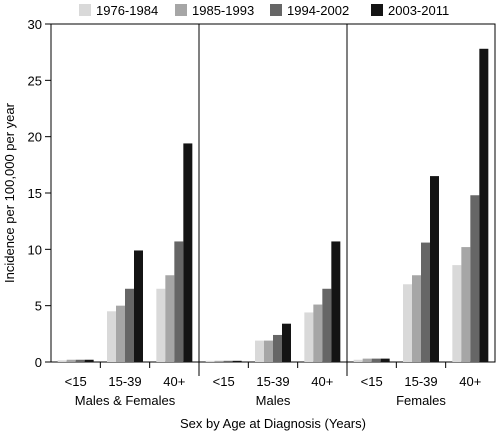 This screenshot has height=437, width=498. Describe the element at coordinates (264, 10) in the screenshot. I see `legend: 1976-1984 1985-1993 1994-2002 2003-2011` at that location.